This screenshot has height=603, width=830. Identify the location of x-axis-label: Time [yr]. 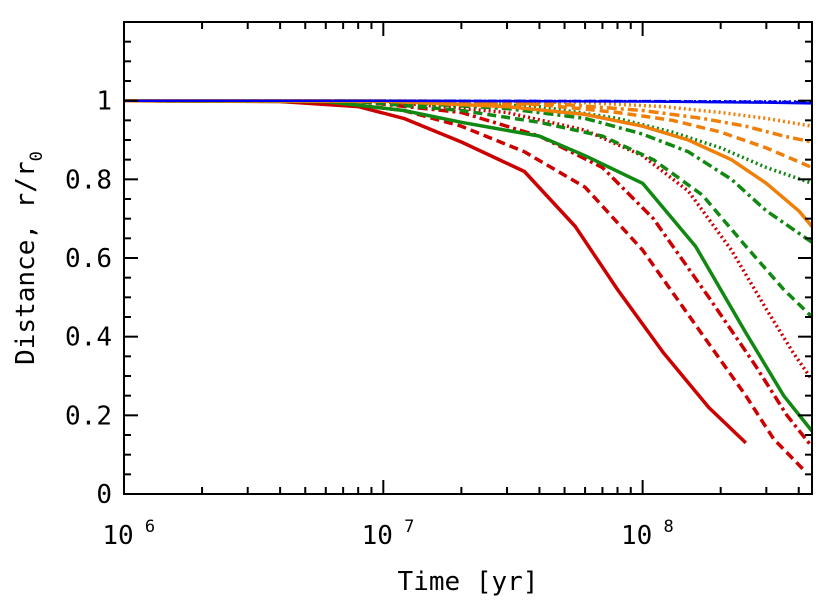
(468, 582).